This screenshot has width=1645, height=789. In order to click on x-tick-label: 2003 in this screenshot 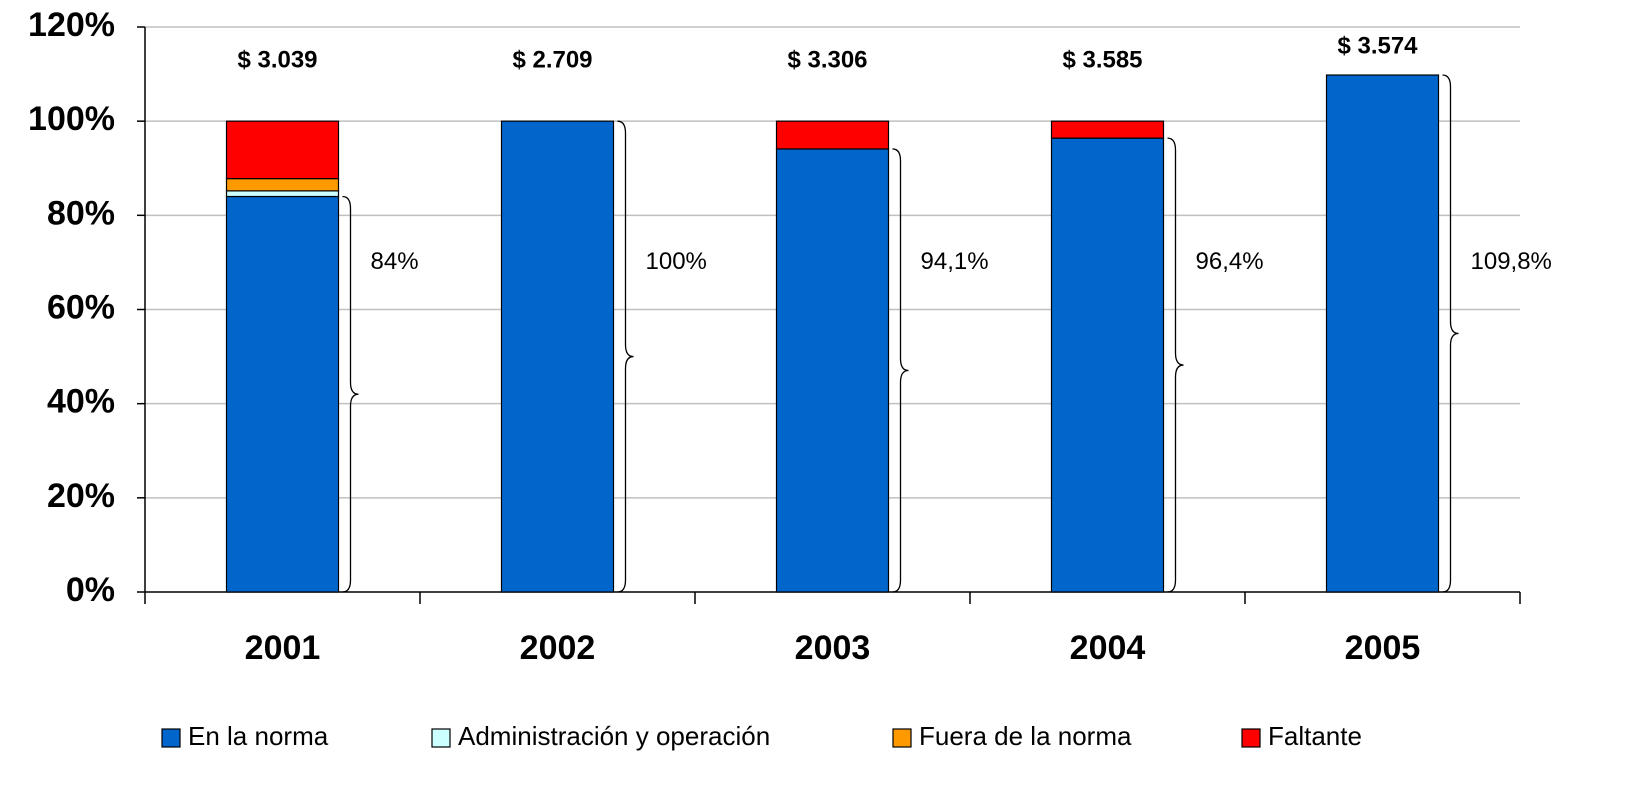, I will do `click(833, 648)`.